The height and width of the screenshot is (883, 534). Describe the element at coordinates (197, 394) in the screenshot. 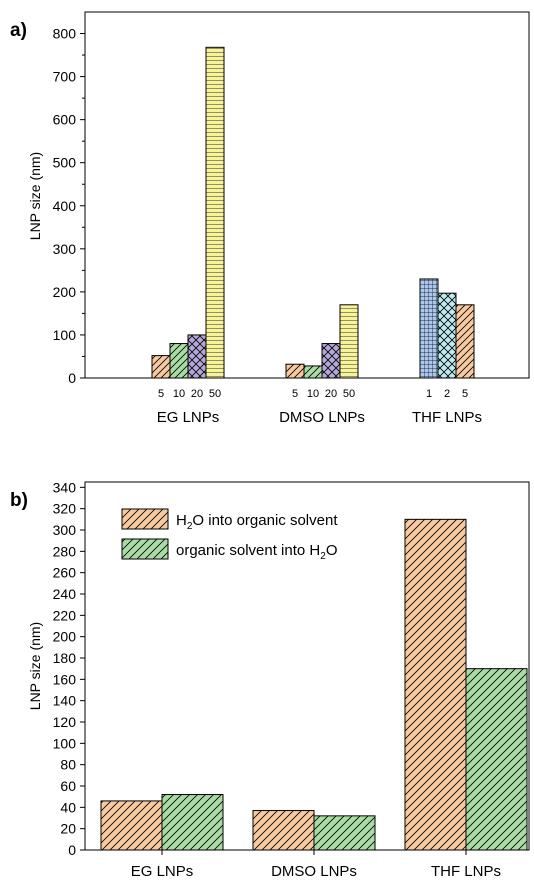

I see `bar-label-eg-lnps-20: 20` at that location.